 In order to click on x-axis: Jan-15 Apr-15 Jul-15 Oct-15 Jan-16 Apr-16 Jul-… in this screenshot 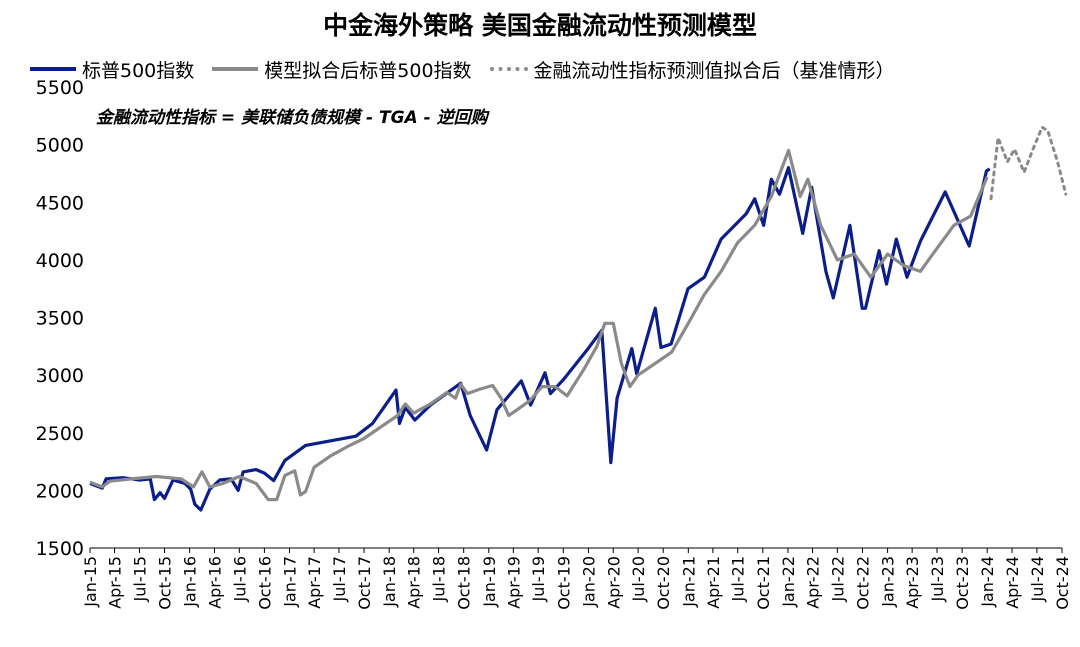, I will do `click(576, 578)`.